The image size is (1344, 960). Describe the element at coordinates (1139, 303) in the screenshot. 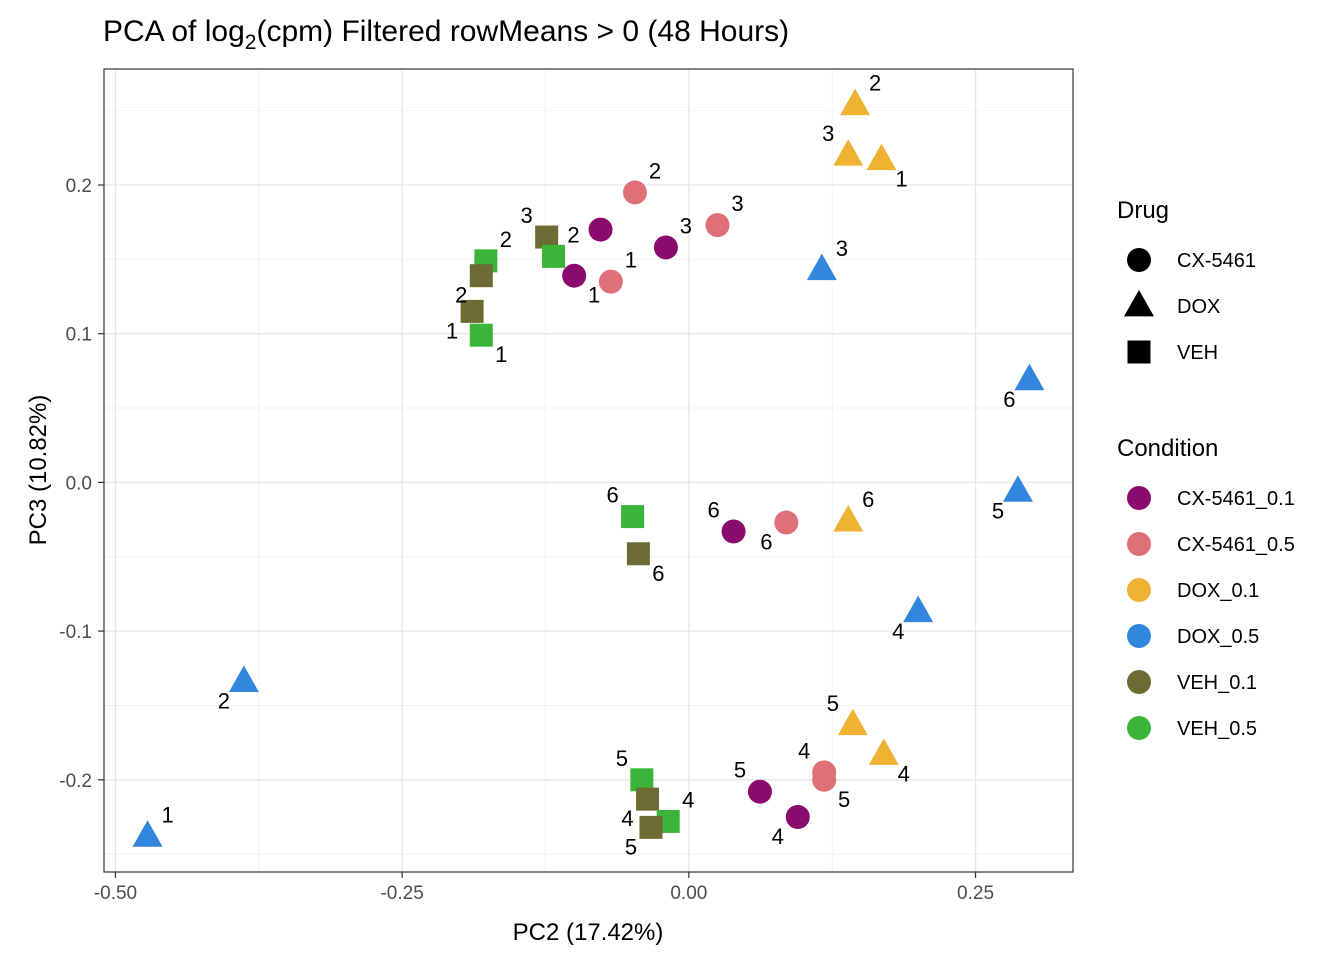

I see `legend-drug-key-triangle` at that location.